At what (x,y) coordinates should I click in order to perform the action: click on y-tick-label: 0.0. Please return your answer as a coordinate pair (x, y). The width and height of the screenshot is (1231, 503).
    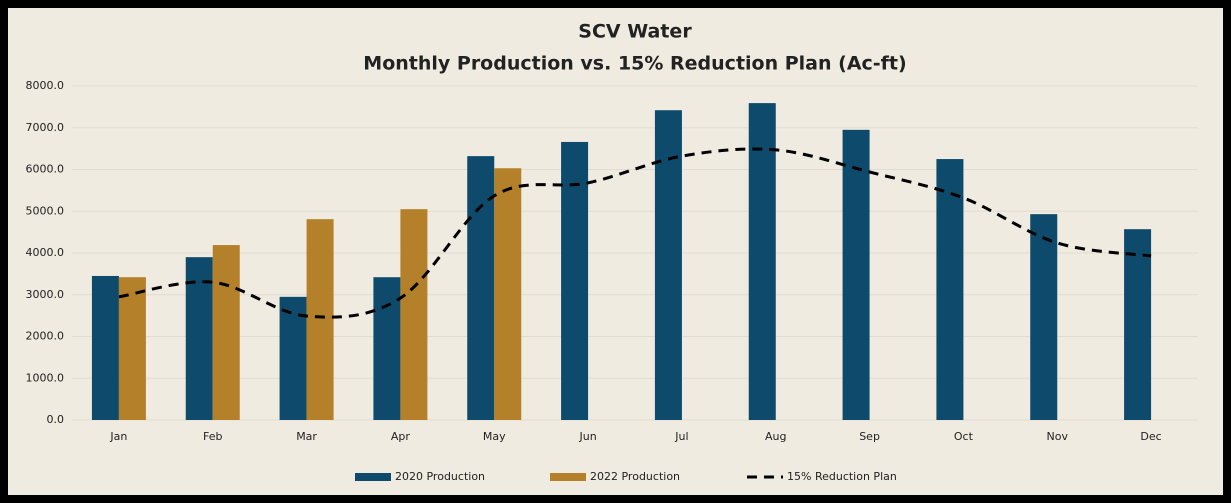
    Looking at the image, I should click on (56, 419).